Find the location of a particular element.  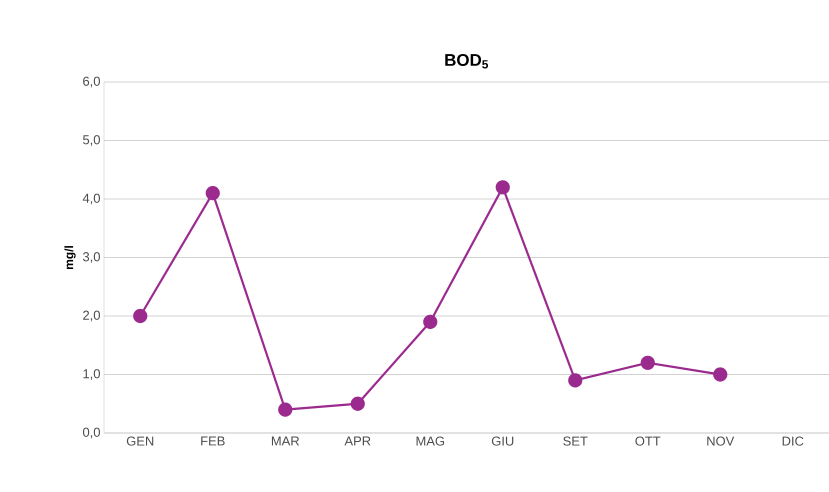

chart-title: BOD$_{5}$ is located at coordinates (466, 61).